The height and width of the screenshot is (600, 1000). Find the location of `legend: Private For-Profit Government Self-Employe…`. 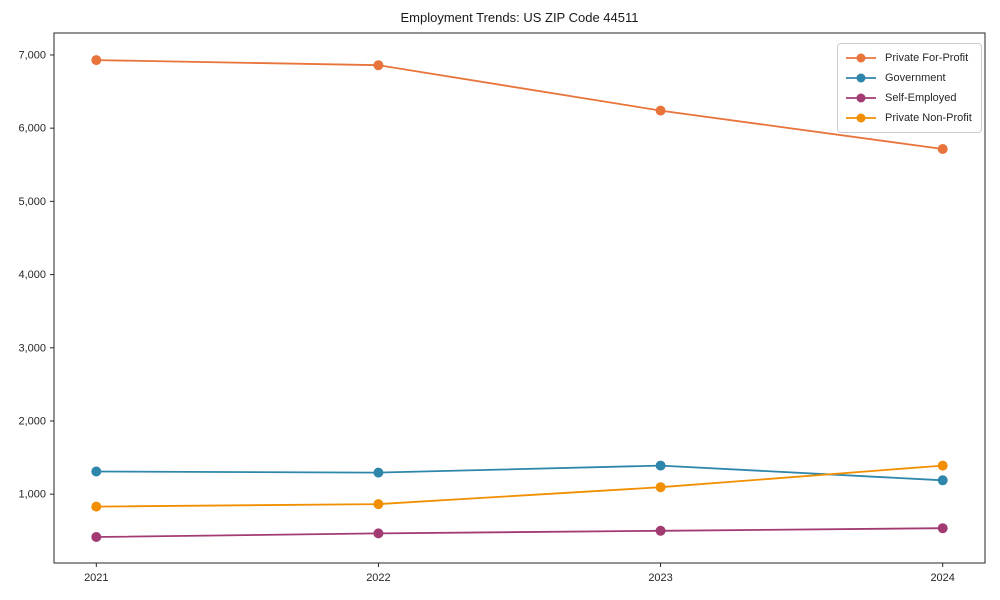

legend: Private For-Profit Government Self-Employe… is located at coordinates (909, 88).